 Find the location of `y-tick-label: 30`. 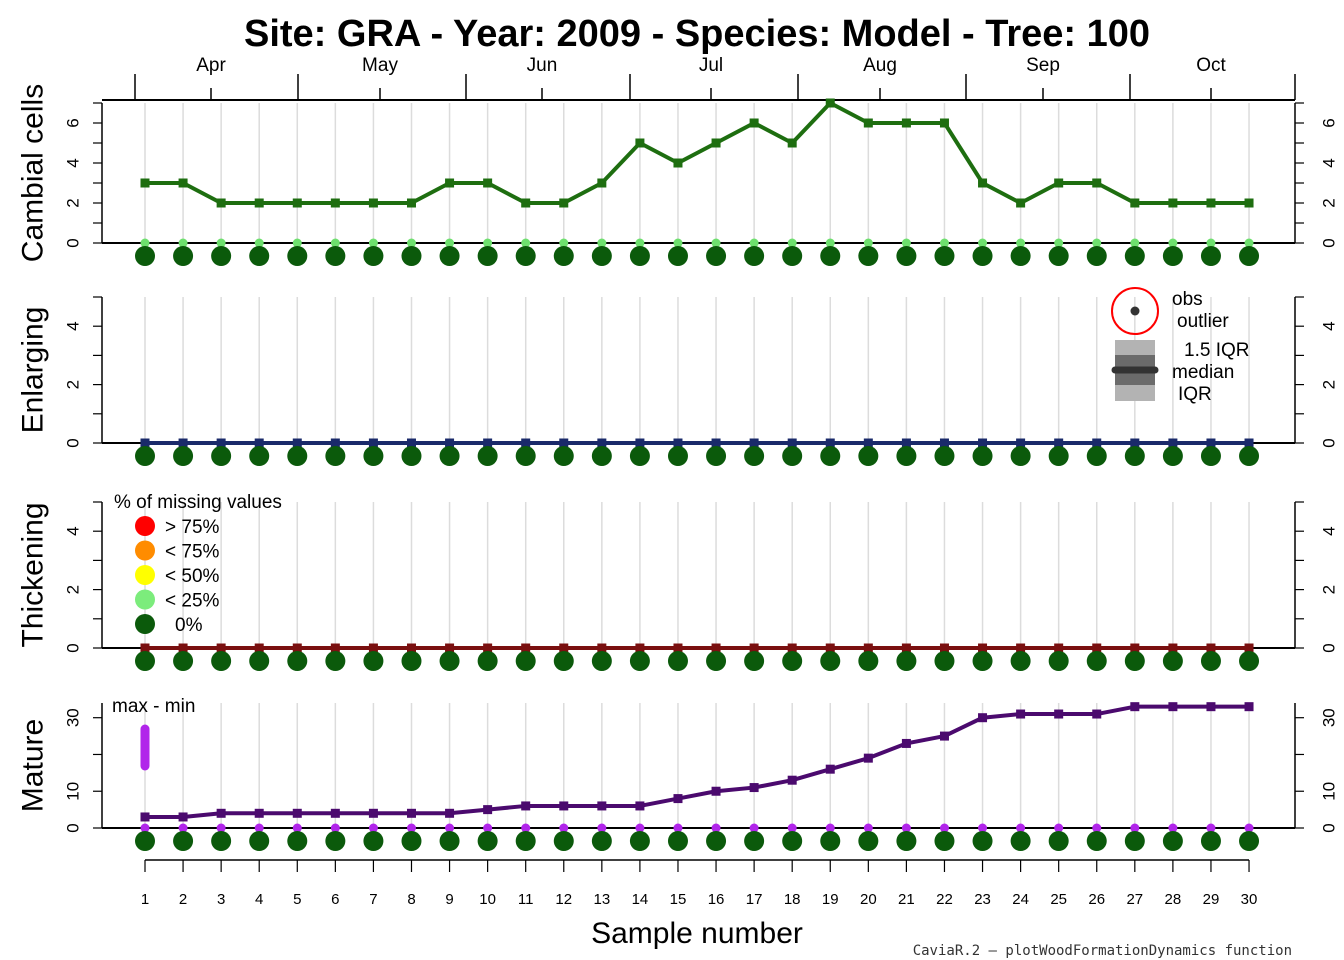

y-tick-label: 30 is located at coordinates (73, 717).